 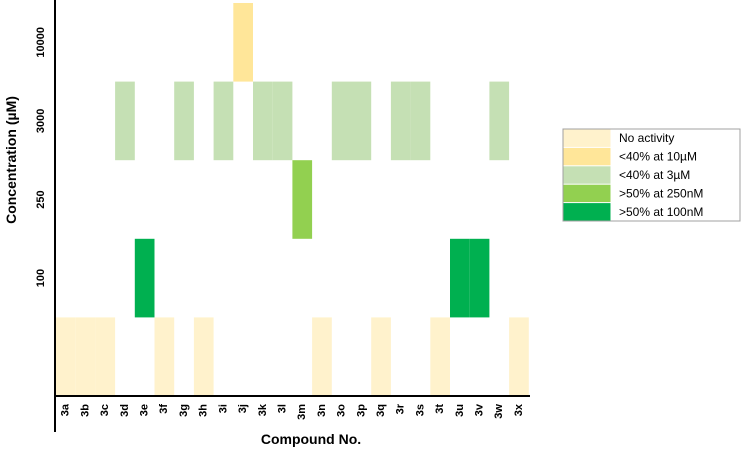 What do you see at coordinates (322, 356) in the screenshot?
I see `cell-3n` at bounding box center [322, 356].